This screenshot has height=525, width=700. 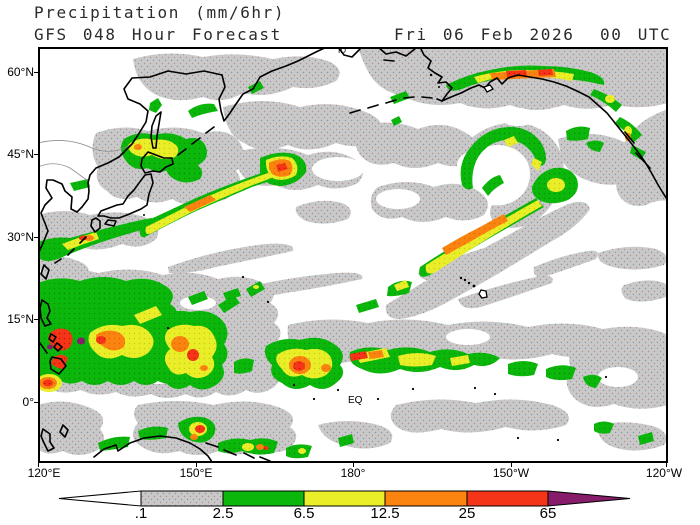 What do you see at coordinates (664, 473) in the screenshot?
I see `lon-label-120w: 120°W` at bounding box center [664, 473].